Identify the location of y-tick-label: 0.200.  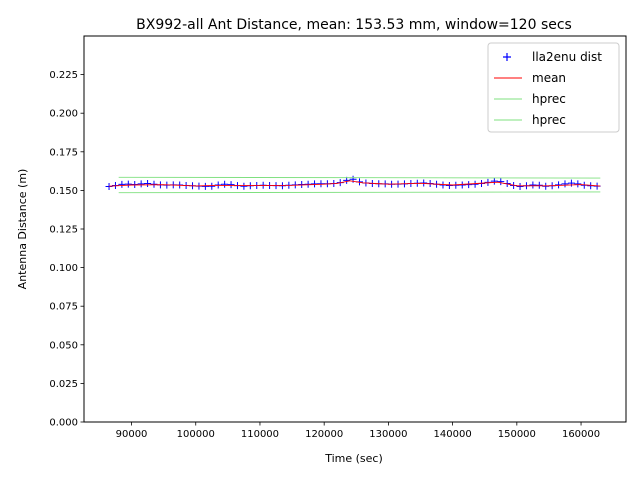
(63, 114).